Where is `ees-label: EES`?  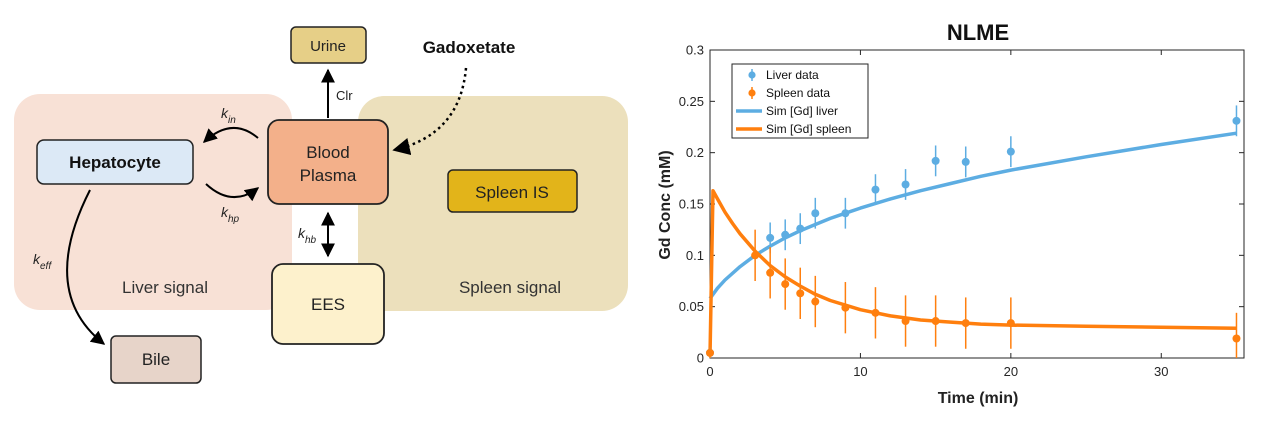
ees-label: EES is located at coordinates (328, 304).